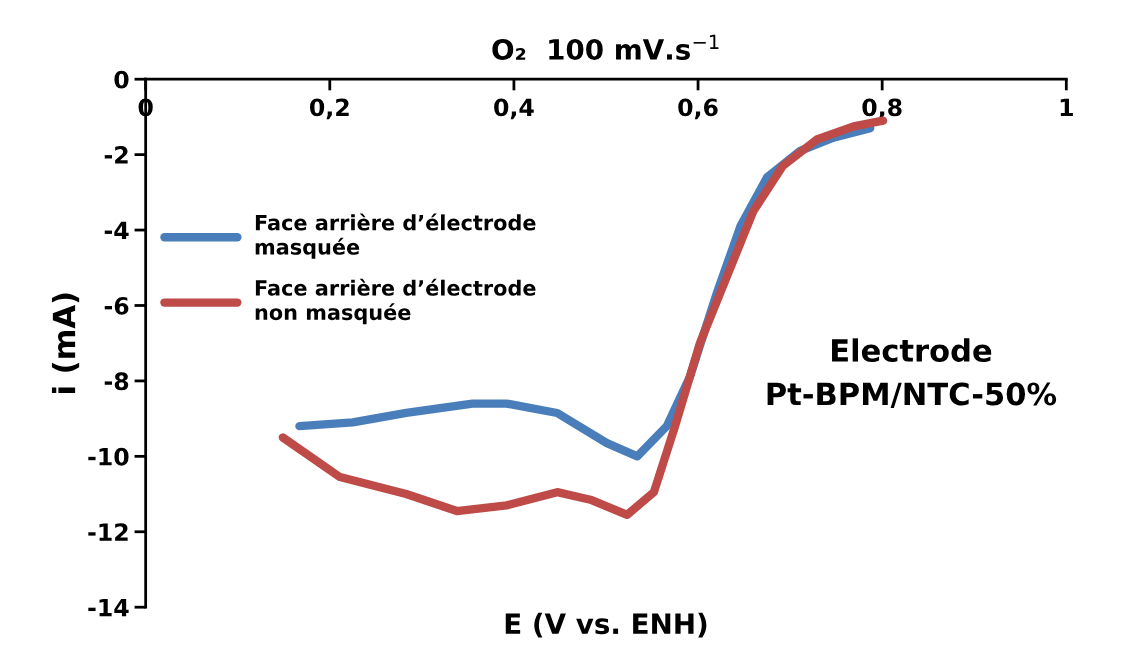  Describe the element at coordinates (116, 381) in the screenshot. I see `y-tick-label: -8` at that location.